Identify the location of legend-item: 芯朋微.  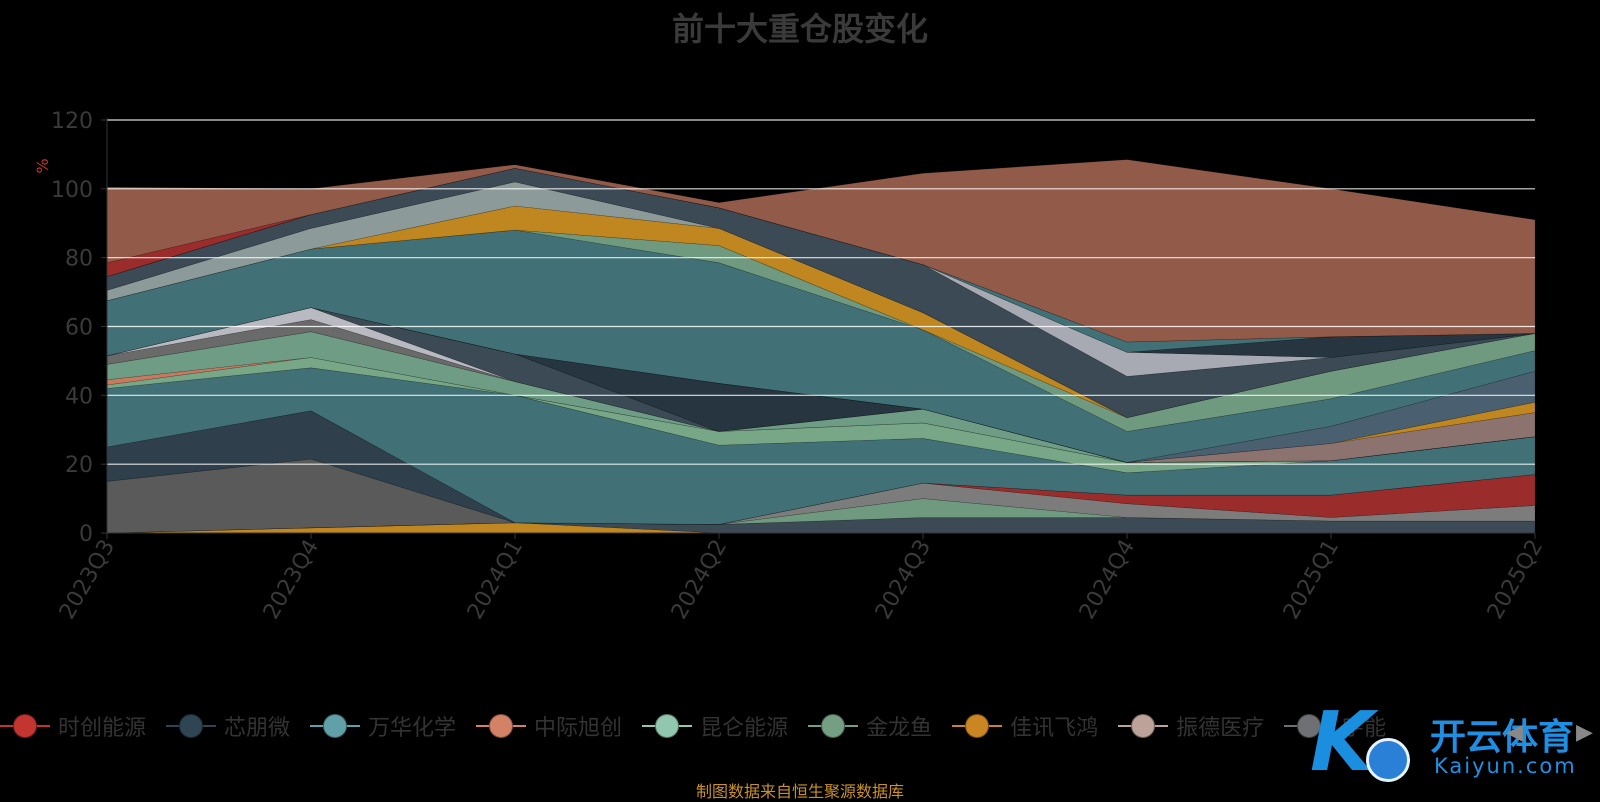
(228, 726).